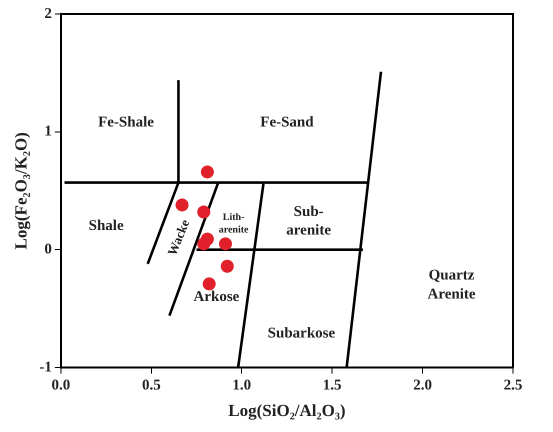 This screenshot has width=553, height=432. What do you see at coordinates (451, 285) in the screenshot?
I see `annotation: Quartz Arenite` at bounding box center [451, 285].